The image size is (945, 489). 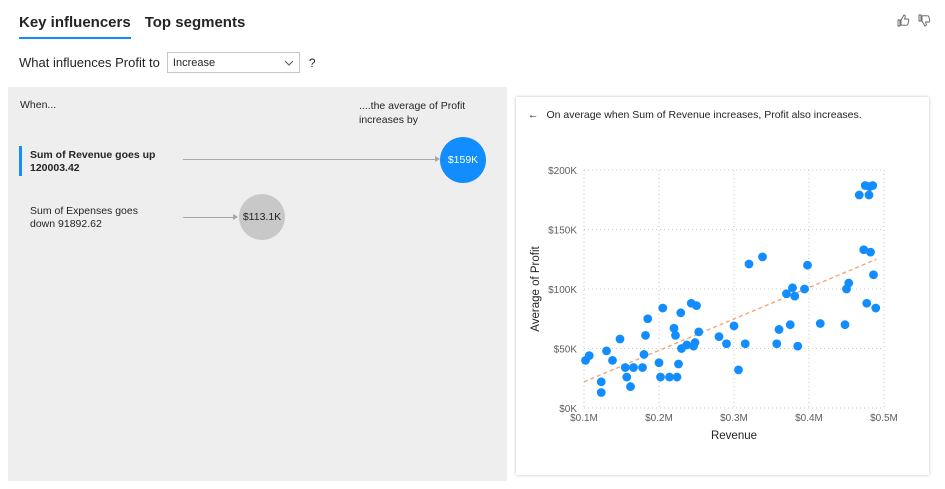 I want to click on tab-top-segments: Top segments, so click(x=195, y=22).